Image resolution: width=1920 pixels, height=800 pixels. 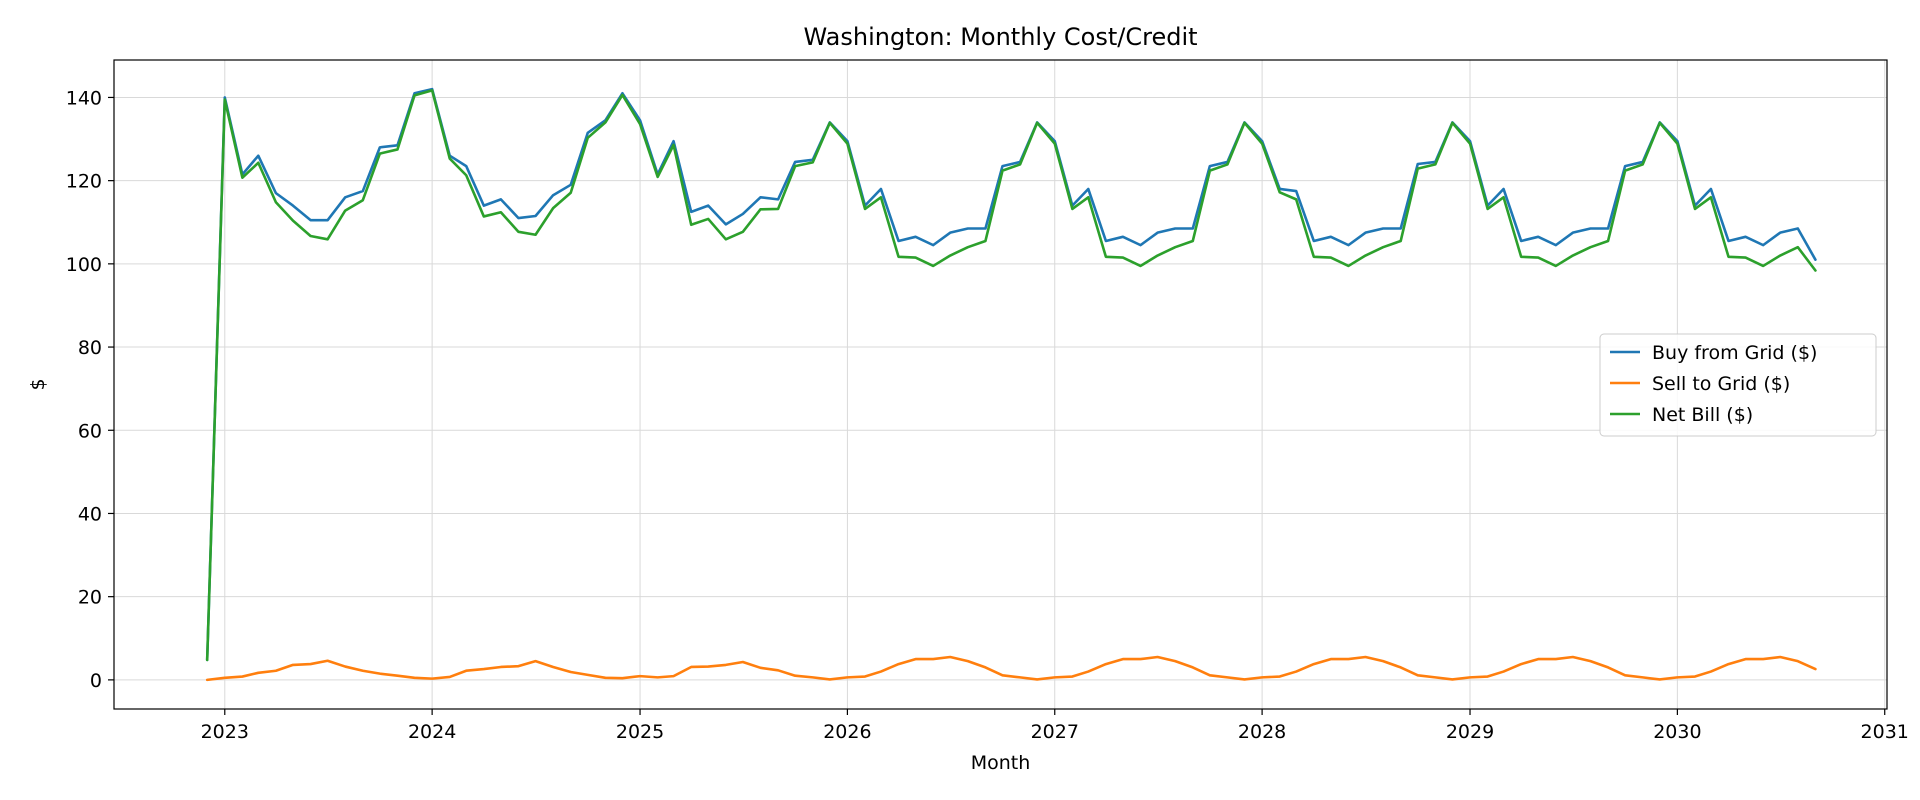 What do you see at coordinates (640, 732) in the screenshot?
I see `x-tick-label: 2025` at bounding box center [640, 732].